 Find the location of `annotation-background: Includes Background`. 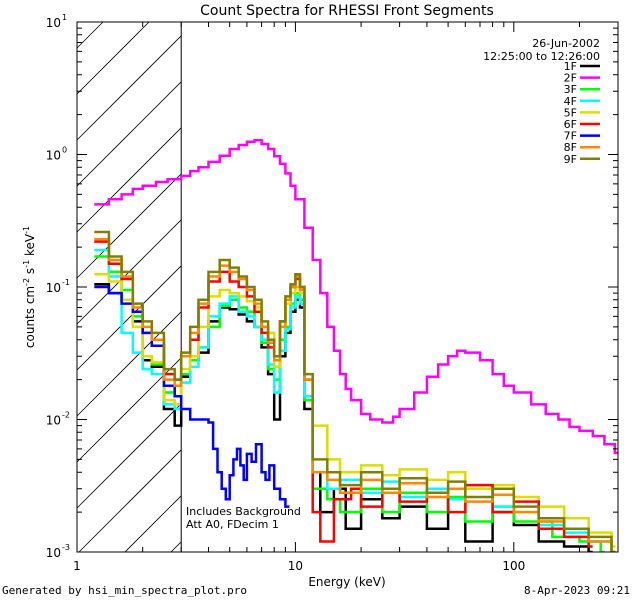

annotation-background: Includes Background is located at coordinates (243, 511).